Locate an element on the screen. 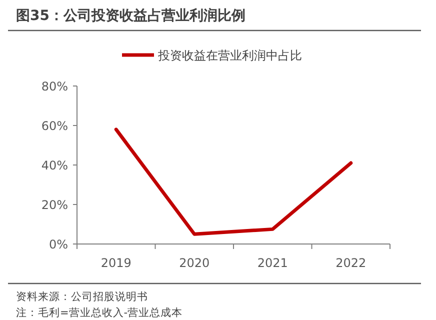  x-tick-label: 2022 is located at coordinates (351, 263).